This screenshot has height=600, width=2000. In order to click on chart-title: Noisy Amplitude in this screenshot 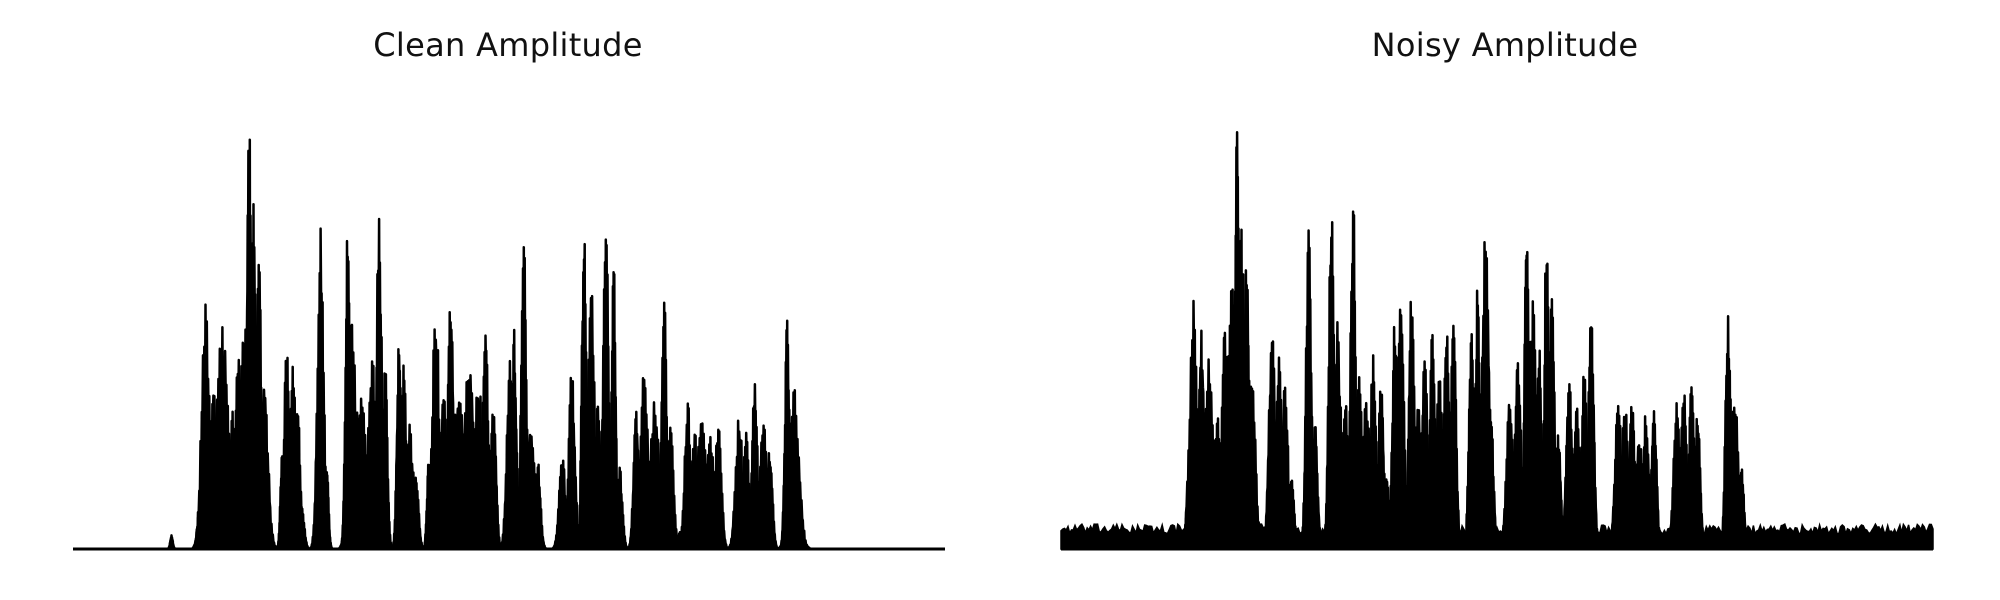, I will do `click(1505, 45)`.